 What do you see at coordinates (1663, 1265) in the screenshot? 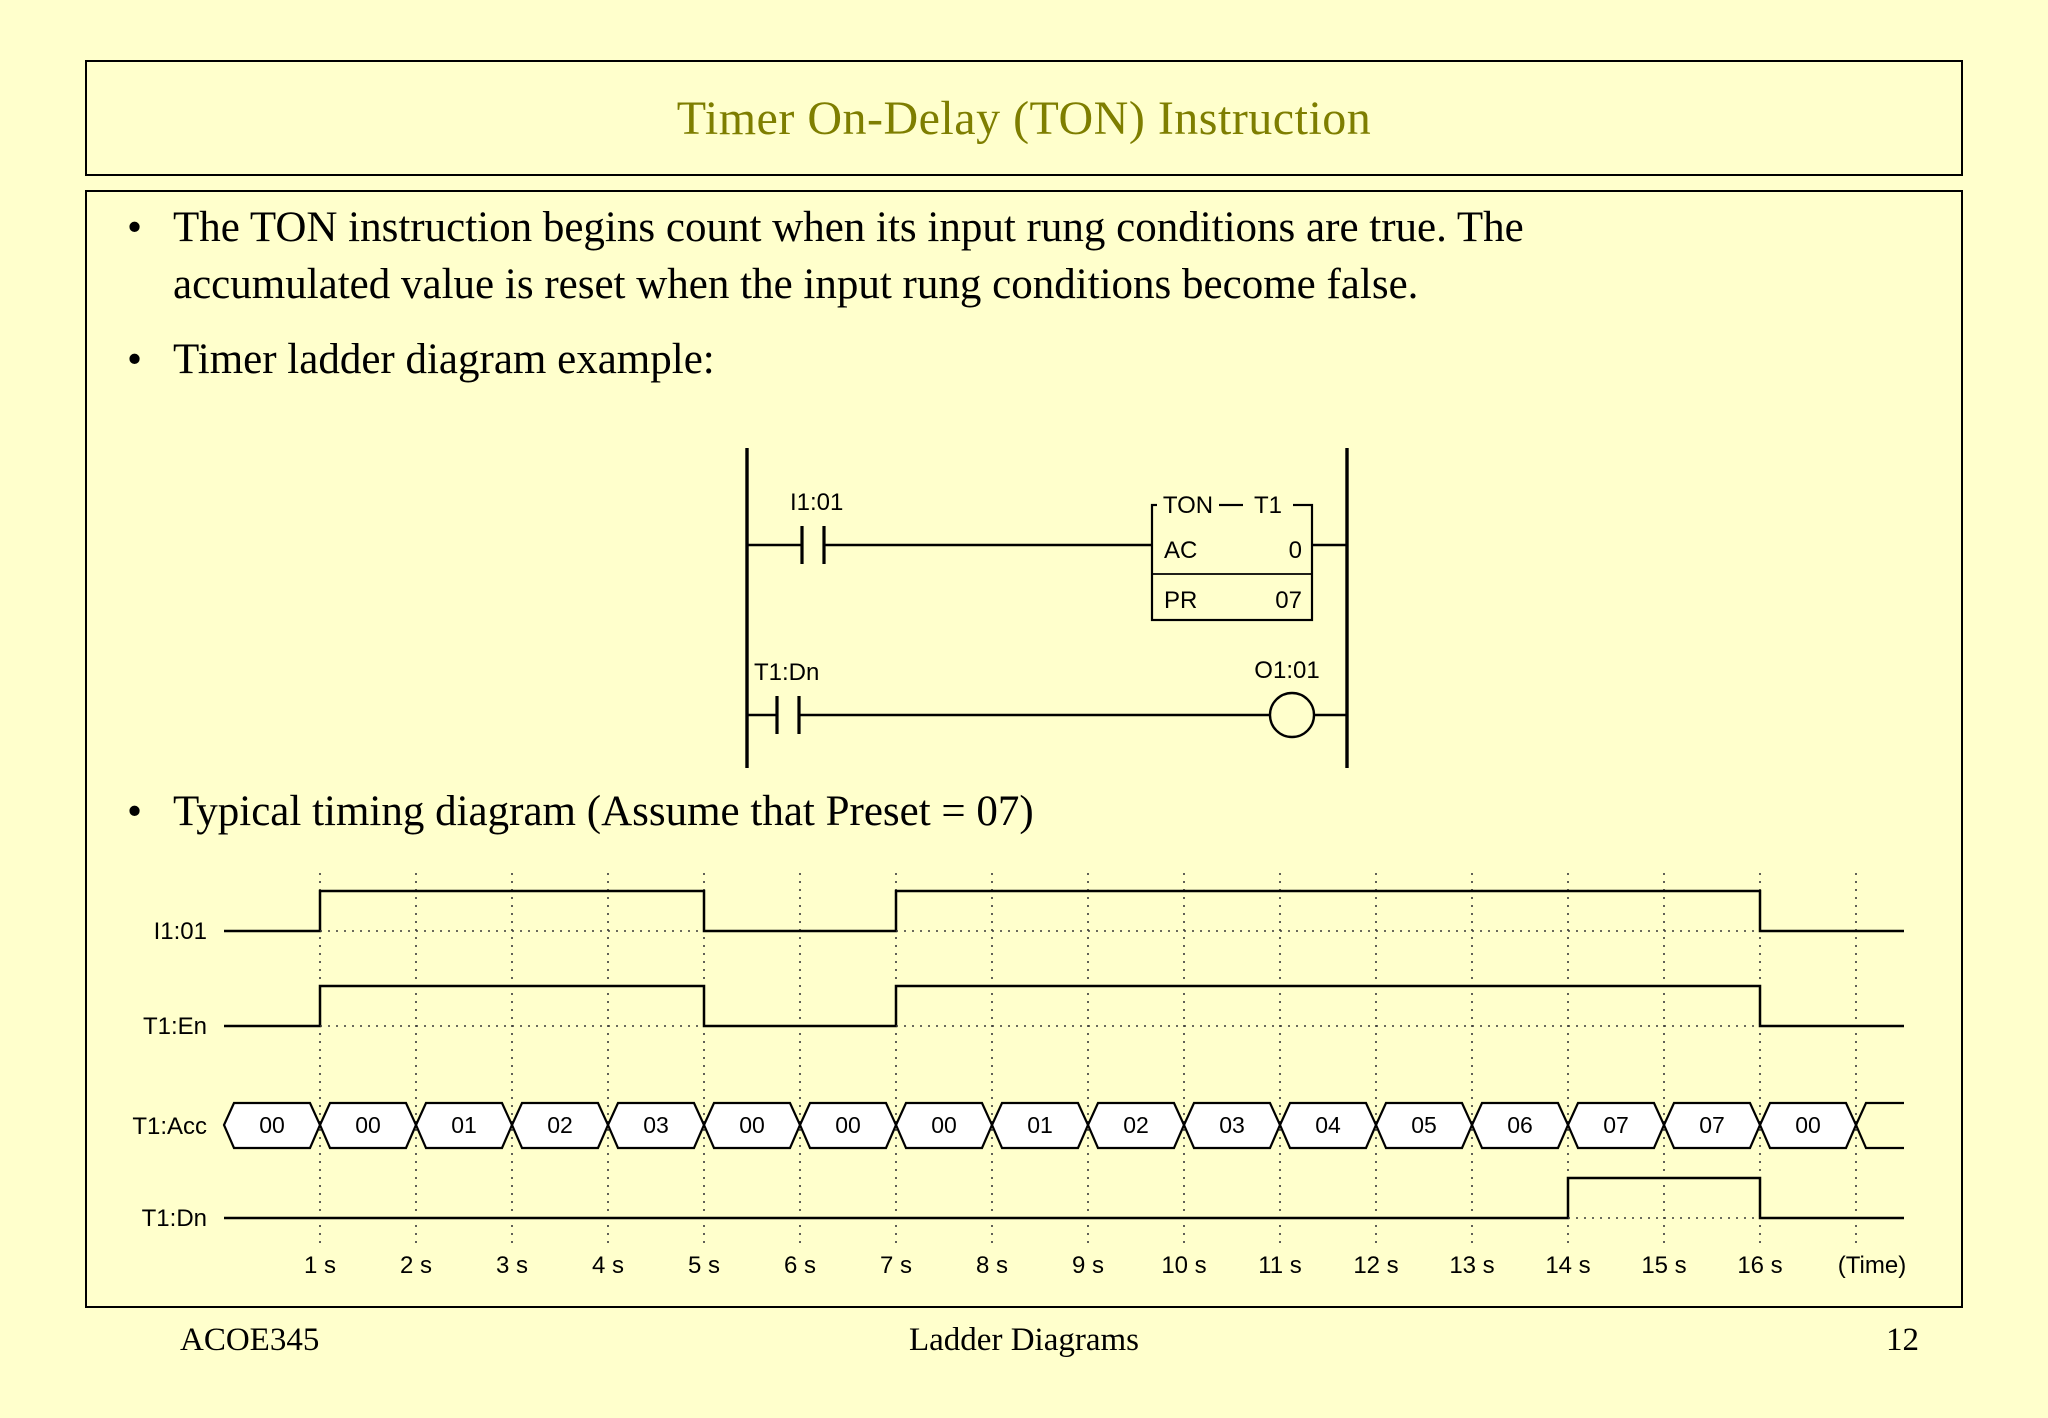
I see `time-tick-label: 15 s` at bounding box center [1663, 1265].